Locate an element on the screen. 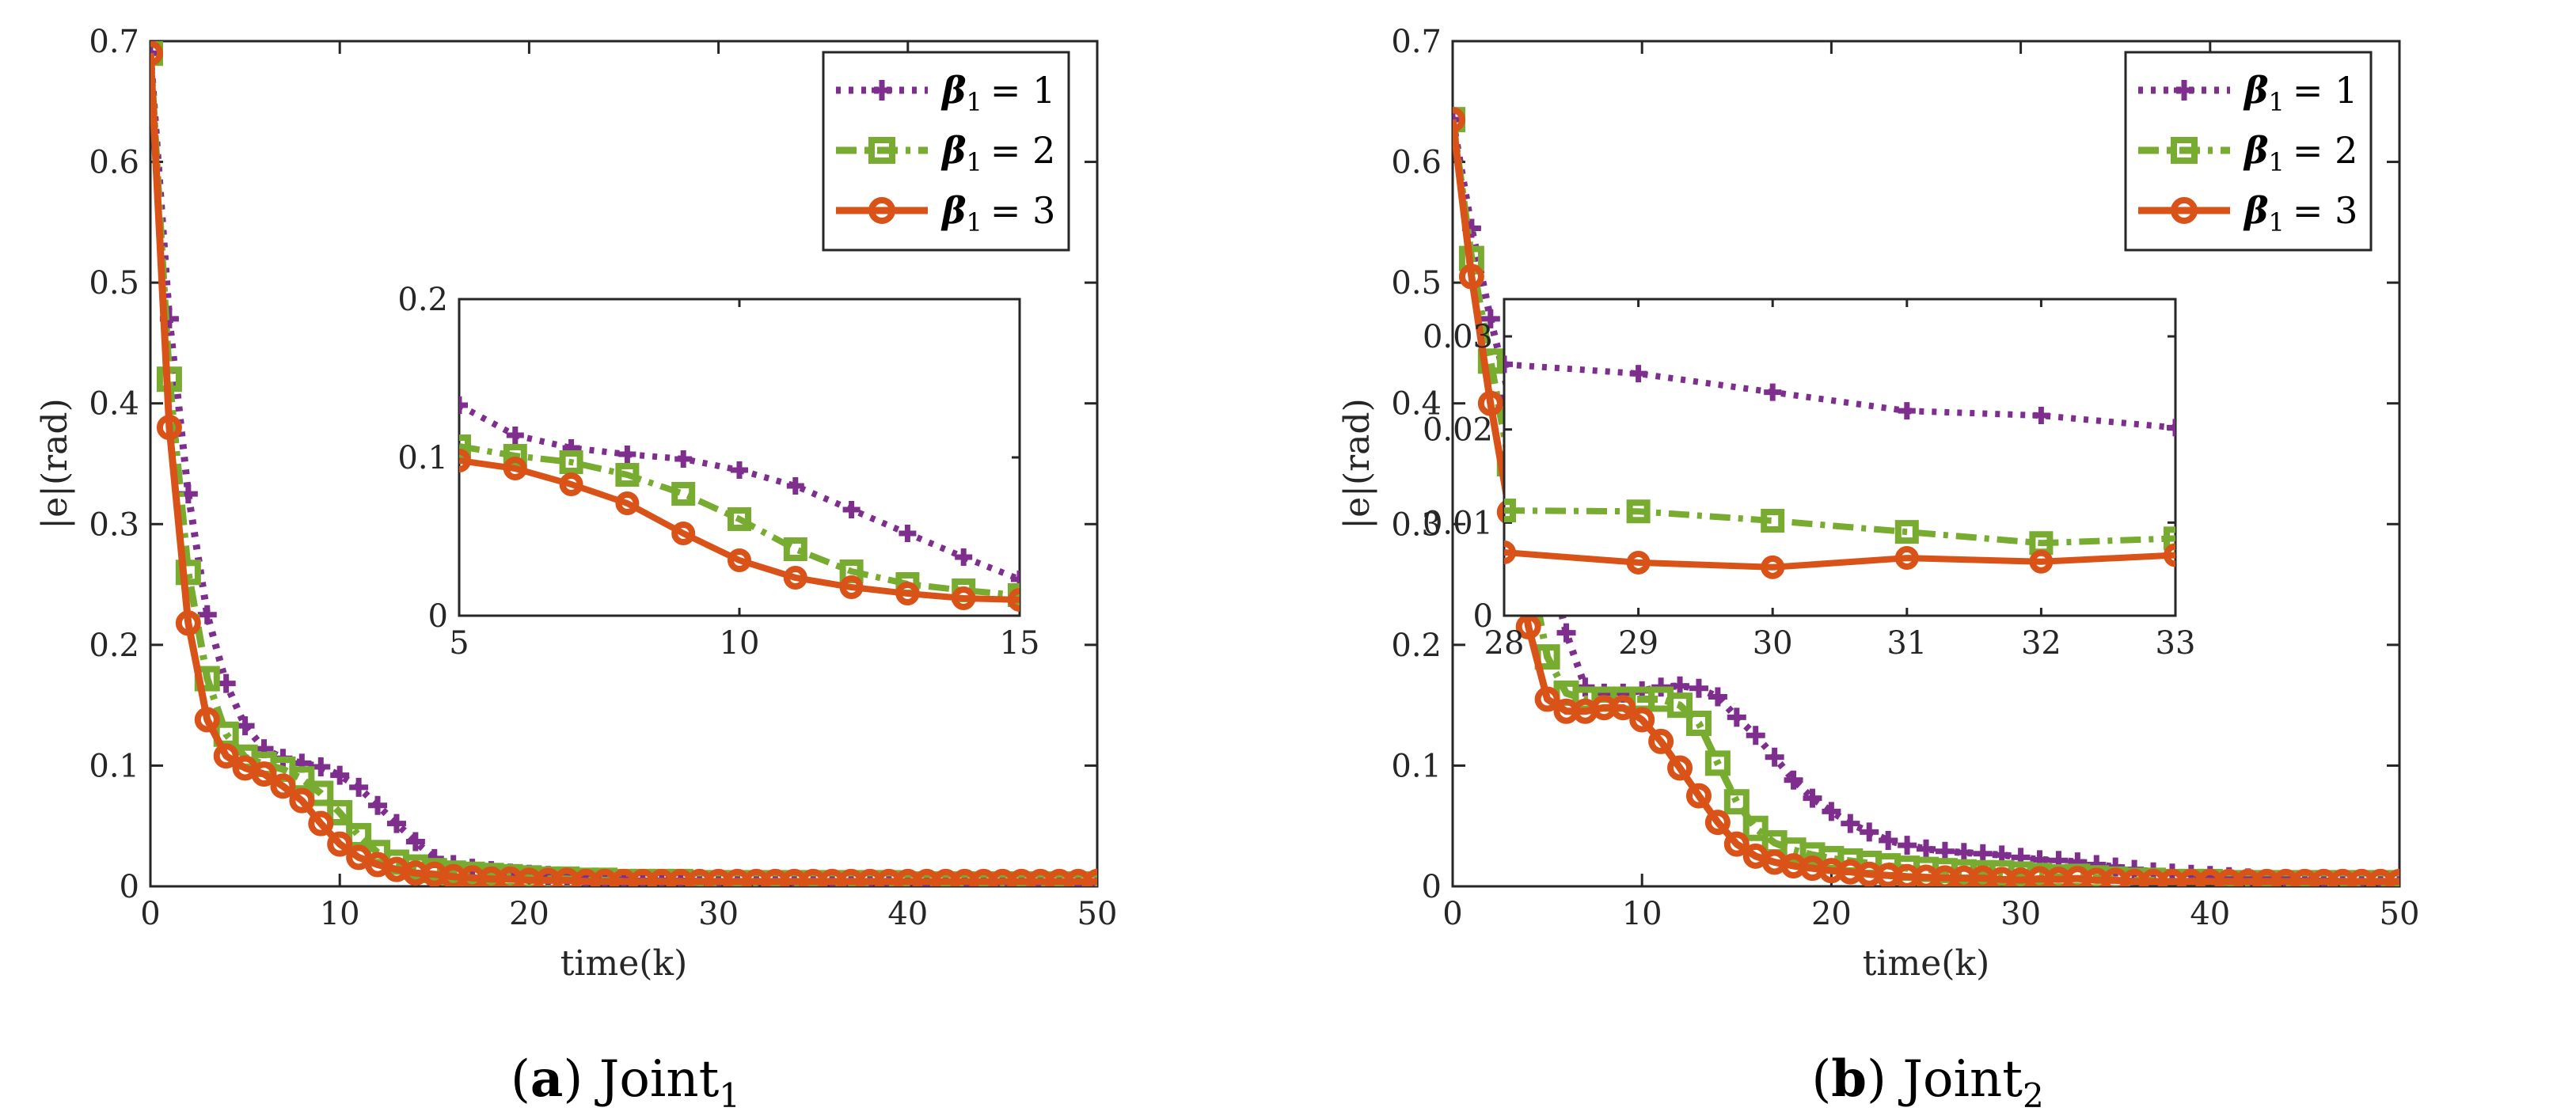 The width and height of the screenshot is (2576, 1119). inset-axes: 5 10 15 0 0.1 0.2 is located at coordinates (718, 472).